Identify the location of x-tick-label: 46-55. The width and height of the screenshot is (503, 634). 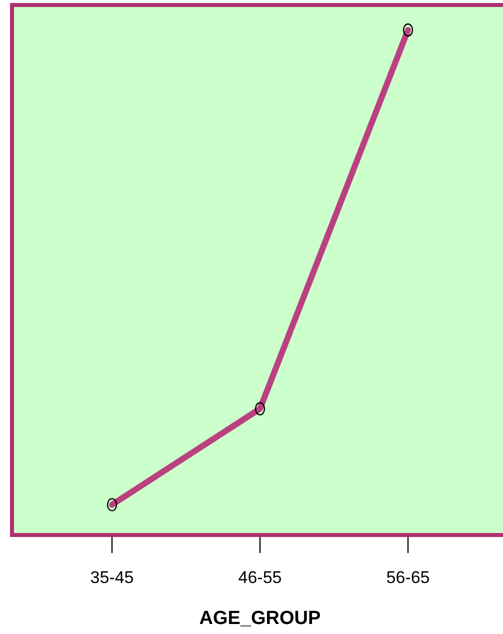
(260, 577).